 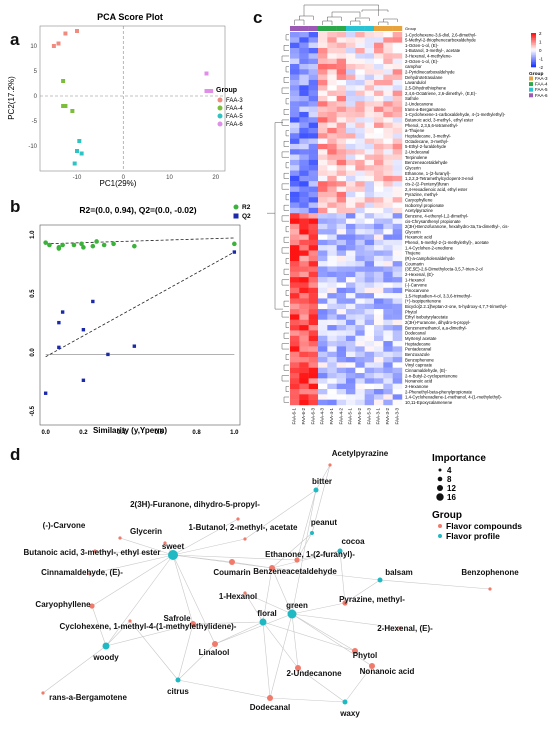 I want to click on scale-swatch, so click(x=533, y=44).